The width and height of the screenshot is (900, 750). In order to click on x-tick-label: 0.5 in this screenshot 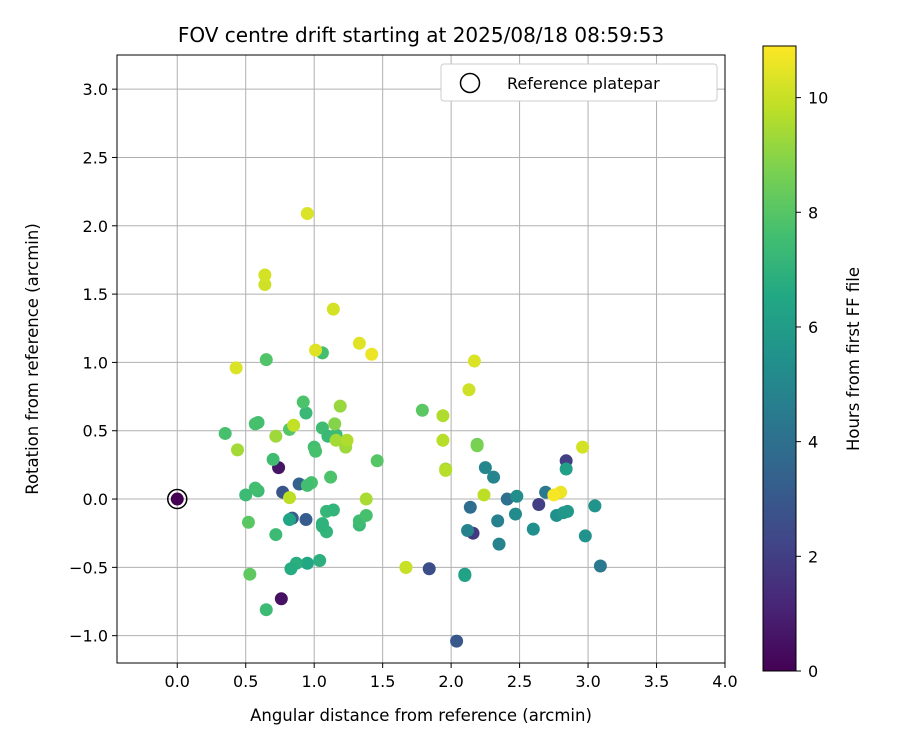, I will do `click(245, 681)`.